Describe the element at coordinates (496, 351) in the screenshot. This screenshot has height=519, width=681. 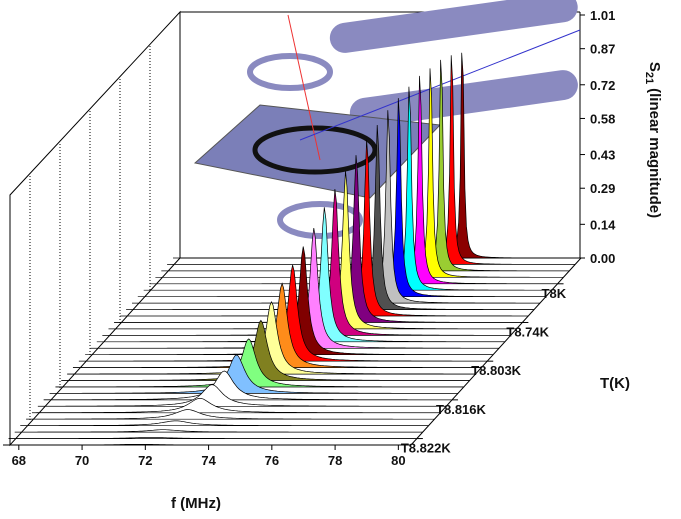
I see `depth-axis` at that location.